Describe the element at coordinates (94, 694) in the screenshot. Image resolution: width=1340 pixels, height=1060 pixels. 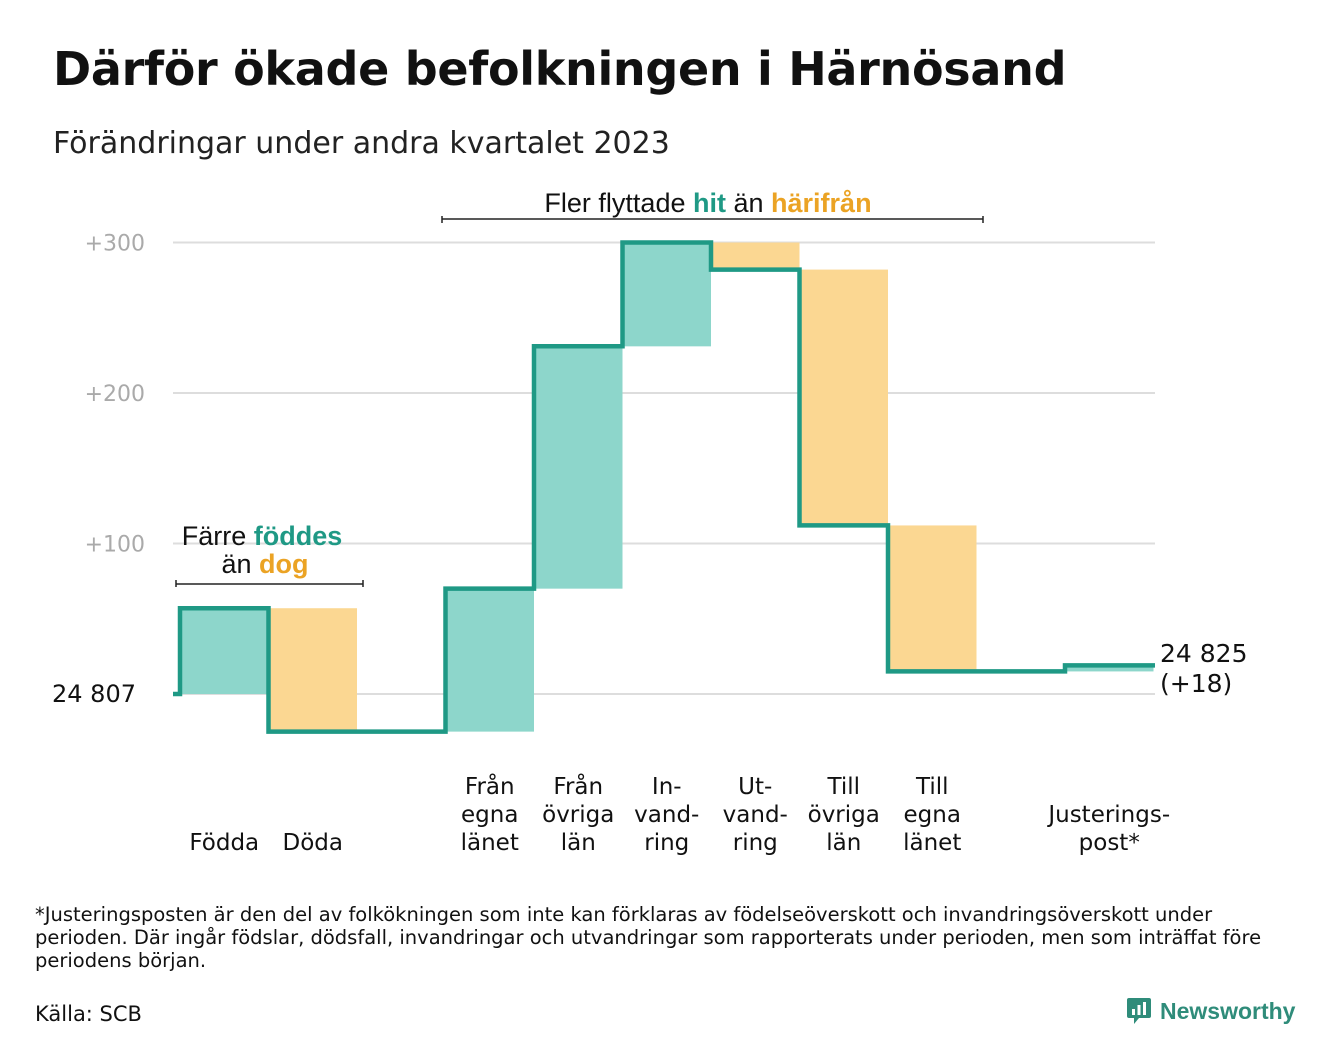
I see `start-value-label: 24 807` at that location.